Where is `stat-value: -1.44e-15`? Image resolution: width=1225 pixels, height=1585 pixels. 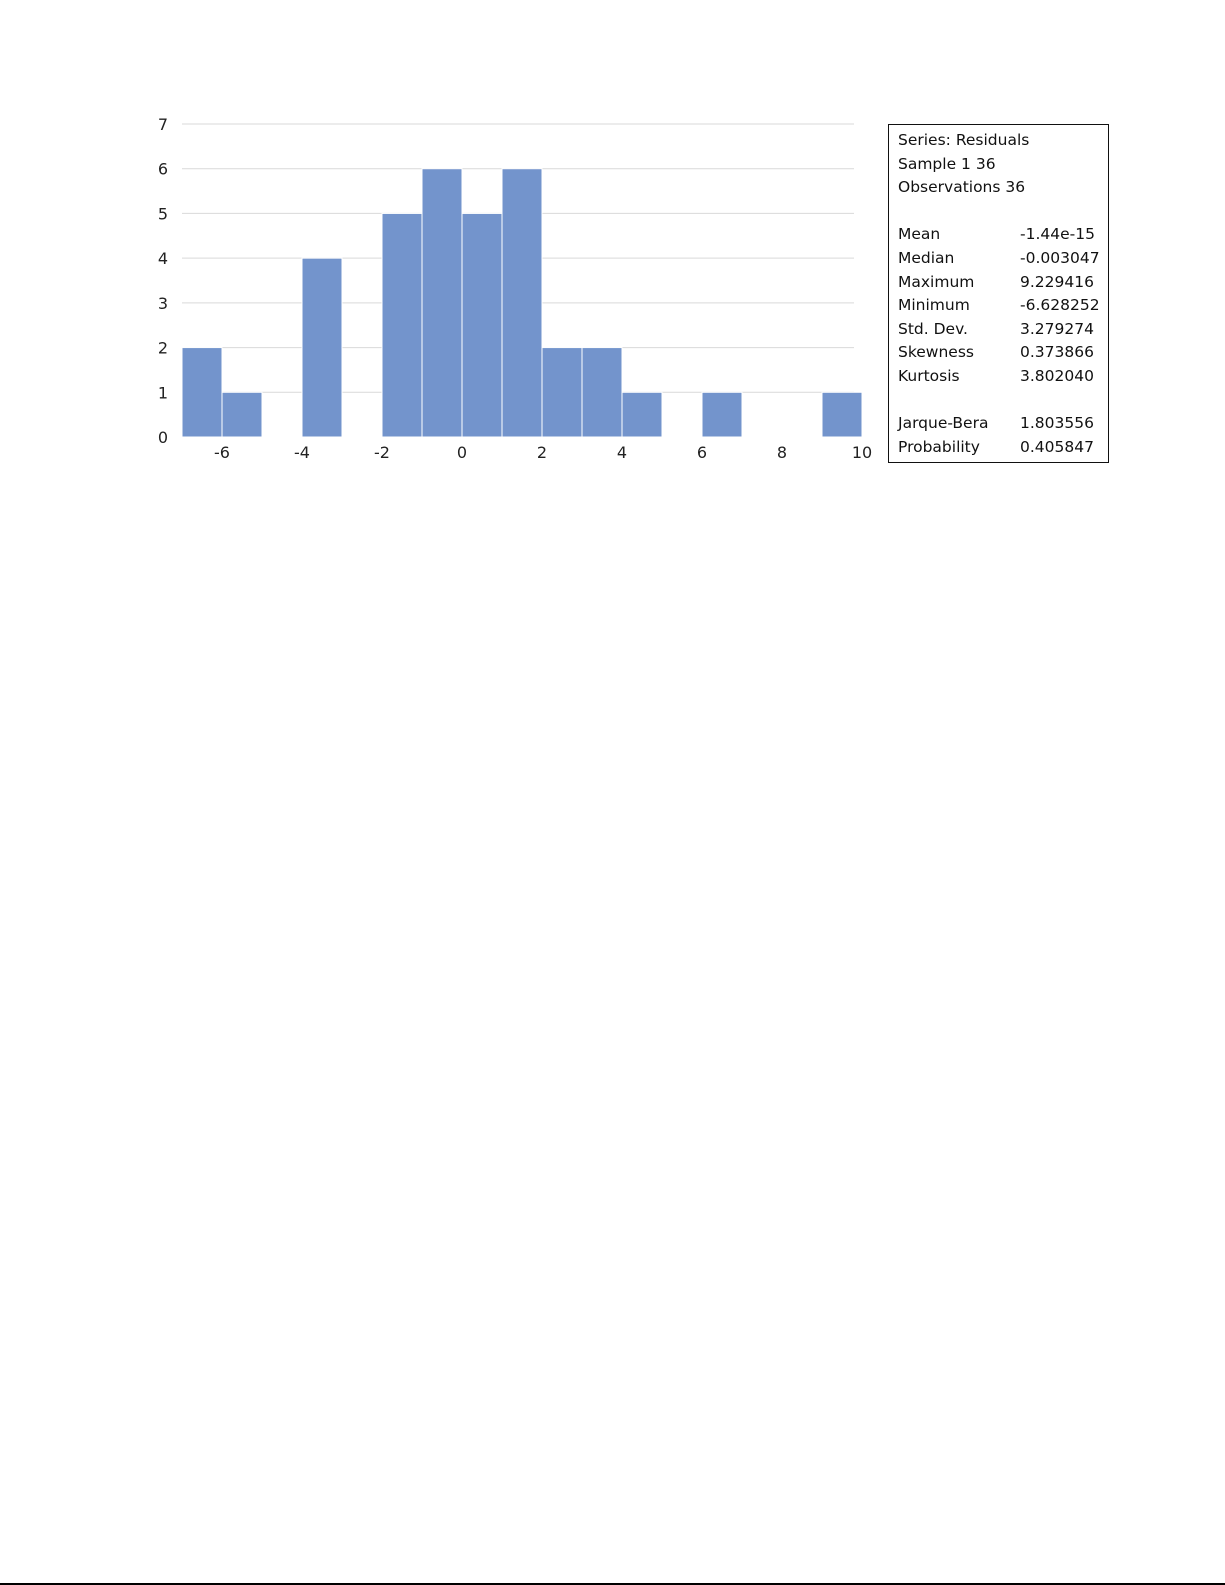 stat-value: -1.44e-15 is located at coordinates (1057, 234).